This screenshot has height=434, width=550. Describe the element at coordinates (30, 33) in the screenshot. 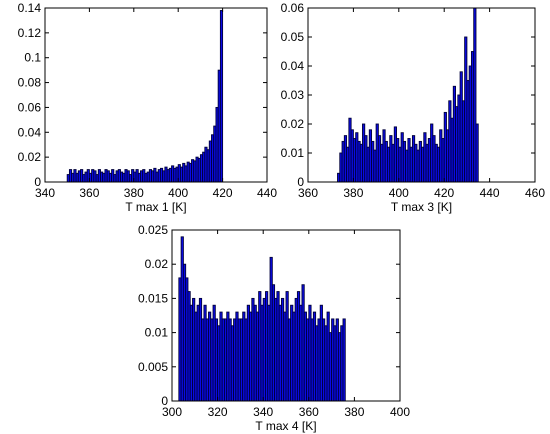

I see `y-tick-label: 0.12` at that location.